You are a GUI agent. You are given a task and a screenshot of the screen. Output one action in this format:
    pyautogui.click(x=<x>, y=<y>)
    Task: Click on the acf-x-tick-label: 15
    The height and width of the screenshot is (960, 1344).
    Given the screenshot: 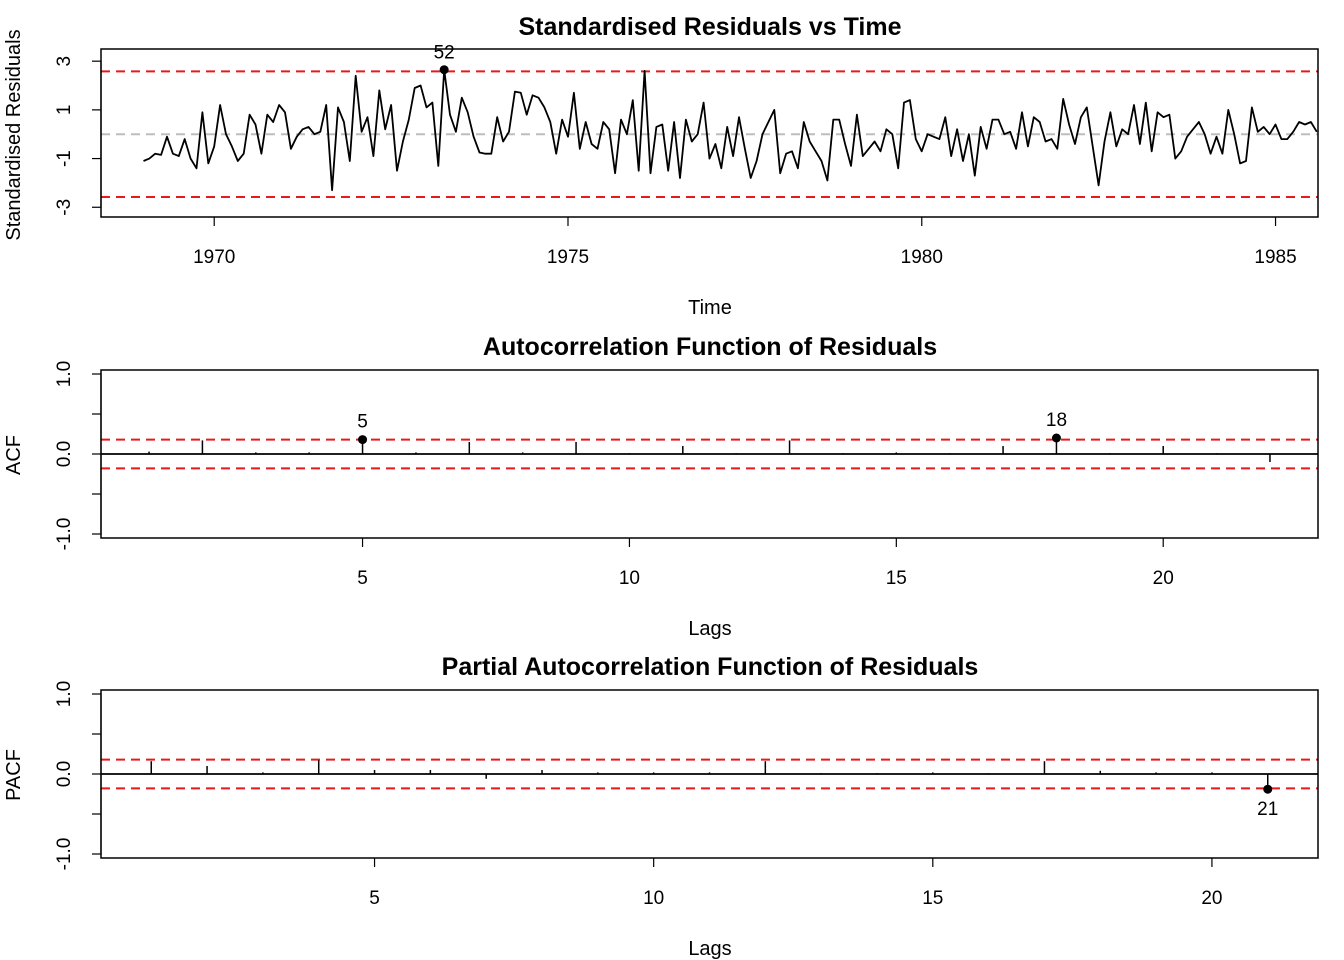 What is the action you would take?
    pyautogui.click(x=896, y=578)
    